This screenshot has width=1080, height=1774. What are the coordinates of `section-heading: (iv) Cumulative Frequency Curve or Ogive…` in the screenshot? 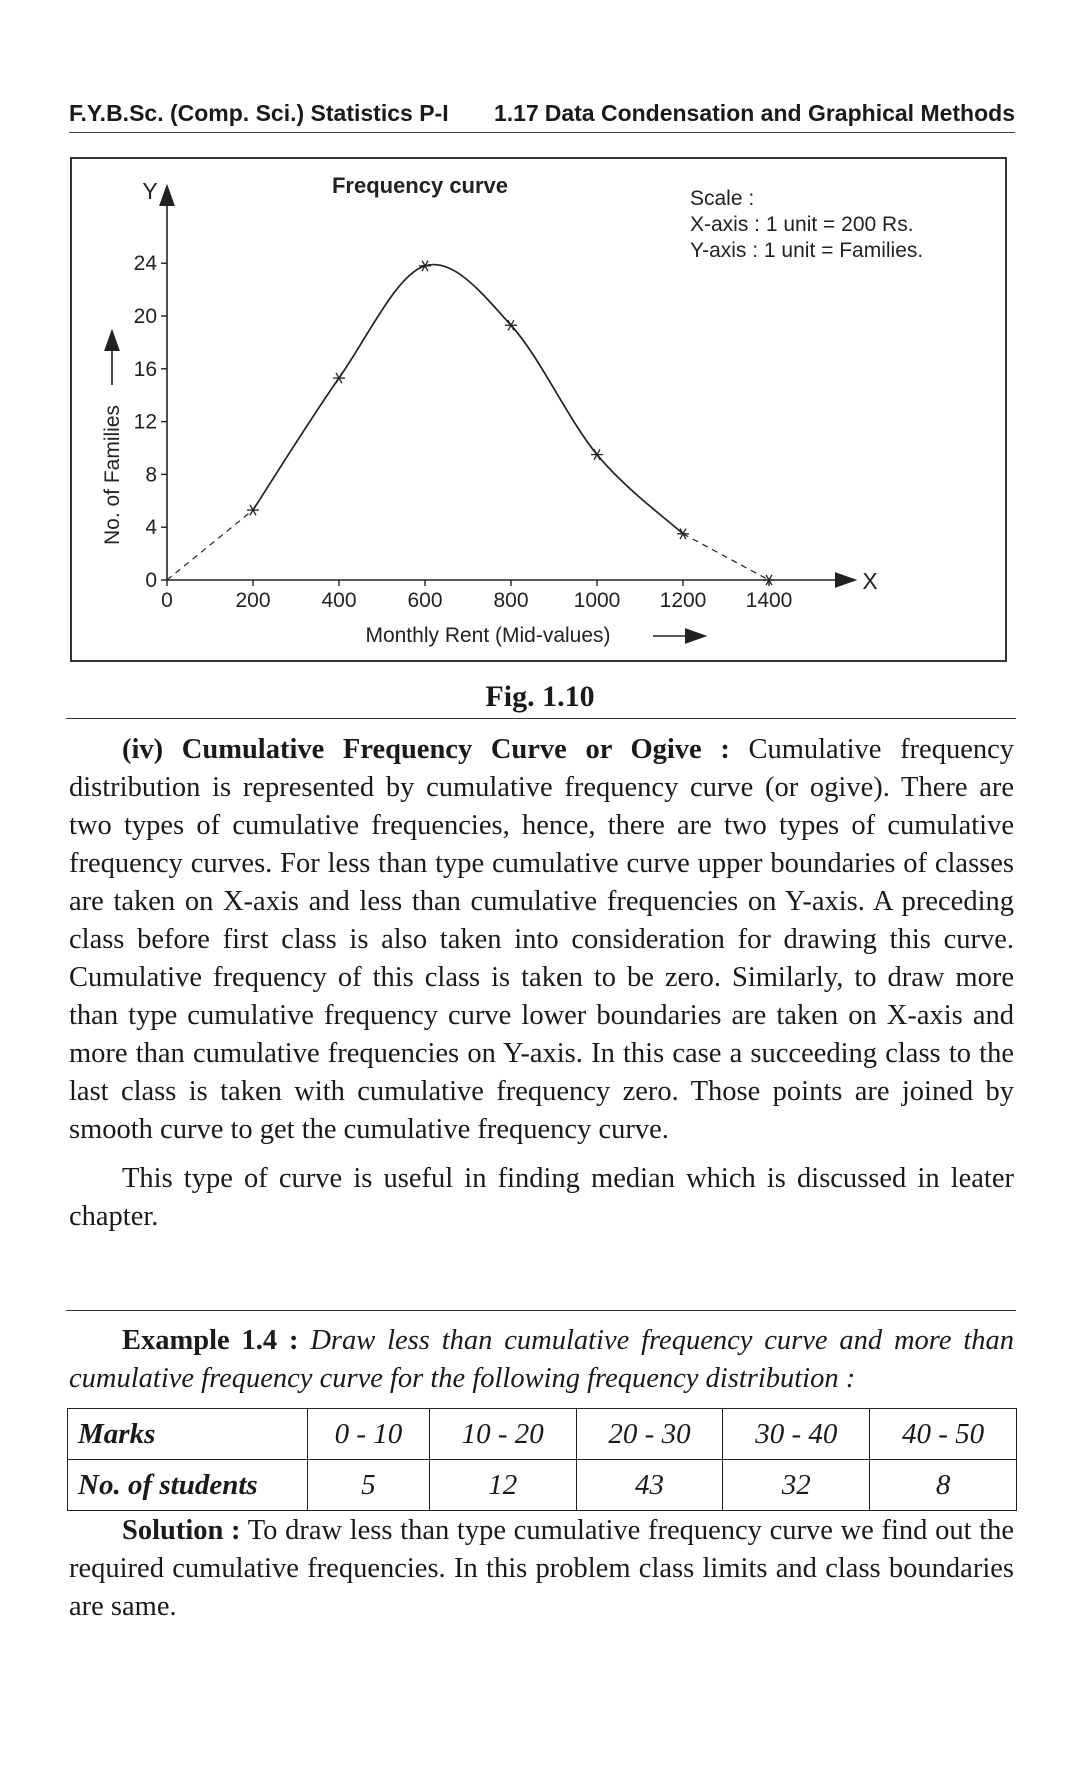 It's located at (426, 749).